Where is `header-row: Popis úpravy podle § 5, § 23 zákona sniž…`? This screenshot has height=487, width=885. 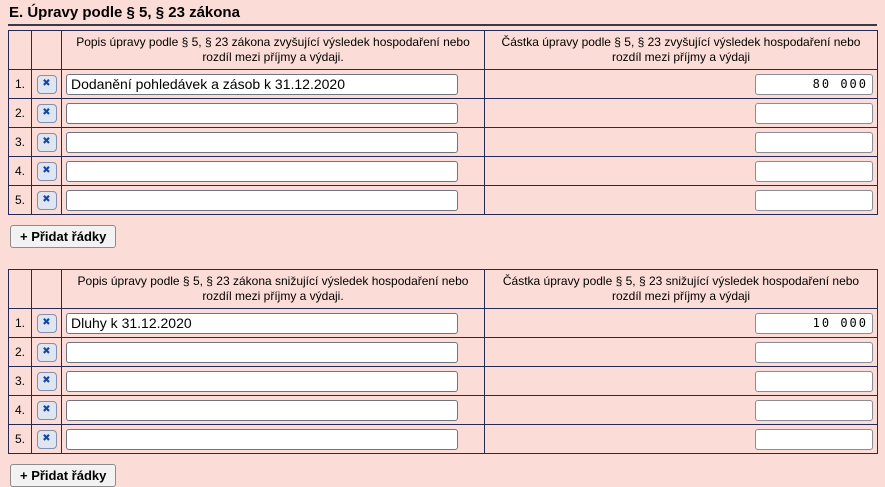 header-row: Popis úpravy podle § 5, § 23 zákona sniž… is located at coordinates (443, 289).